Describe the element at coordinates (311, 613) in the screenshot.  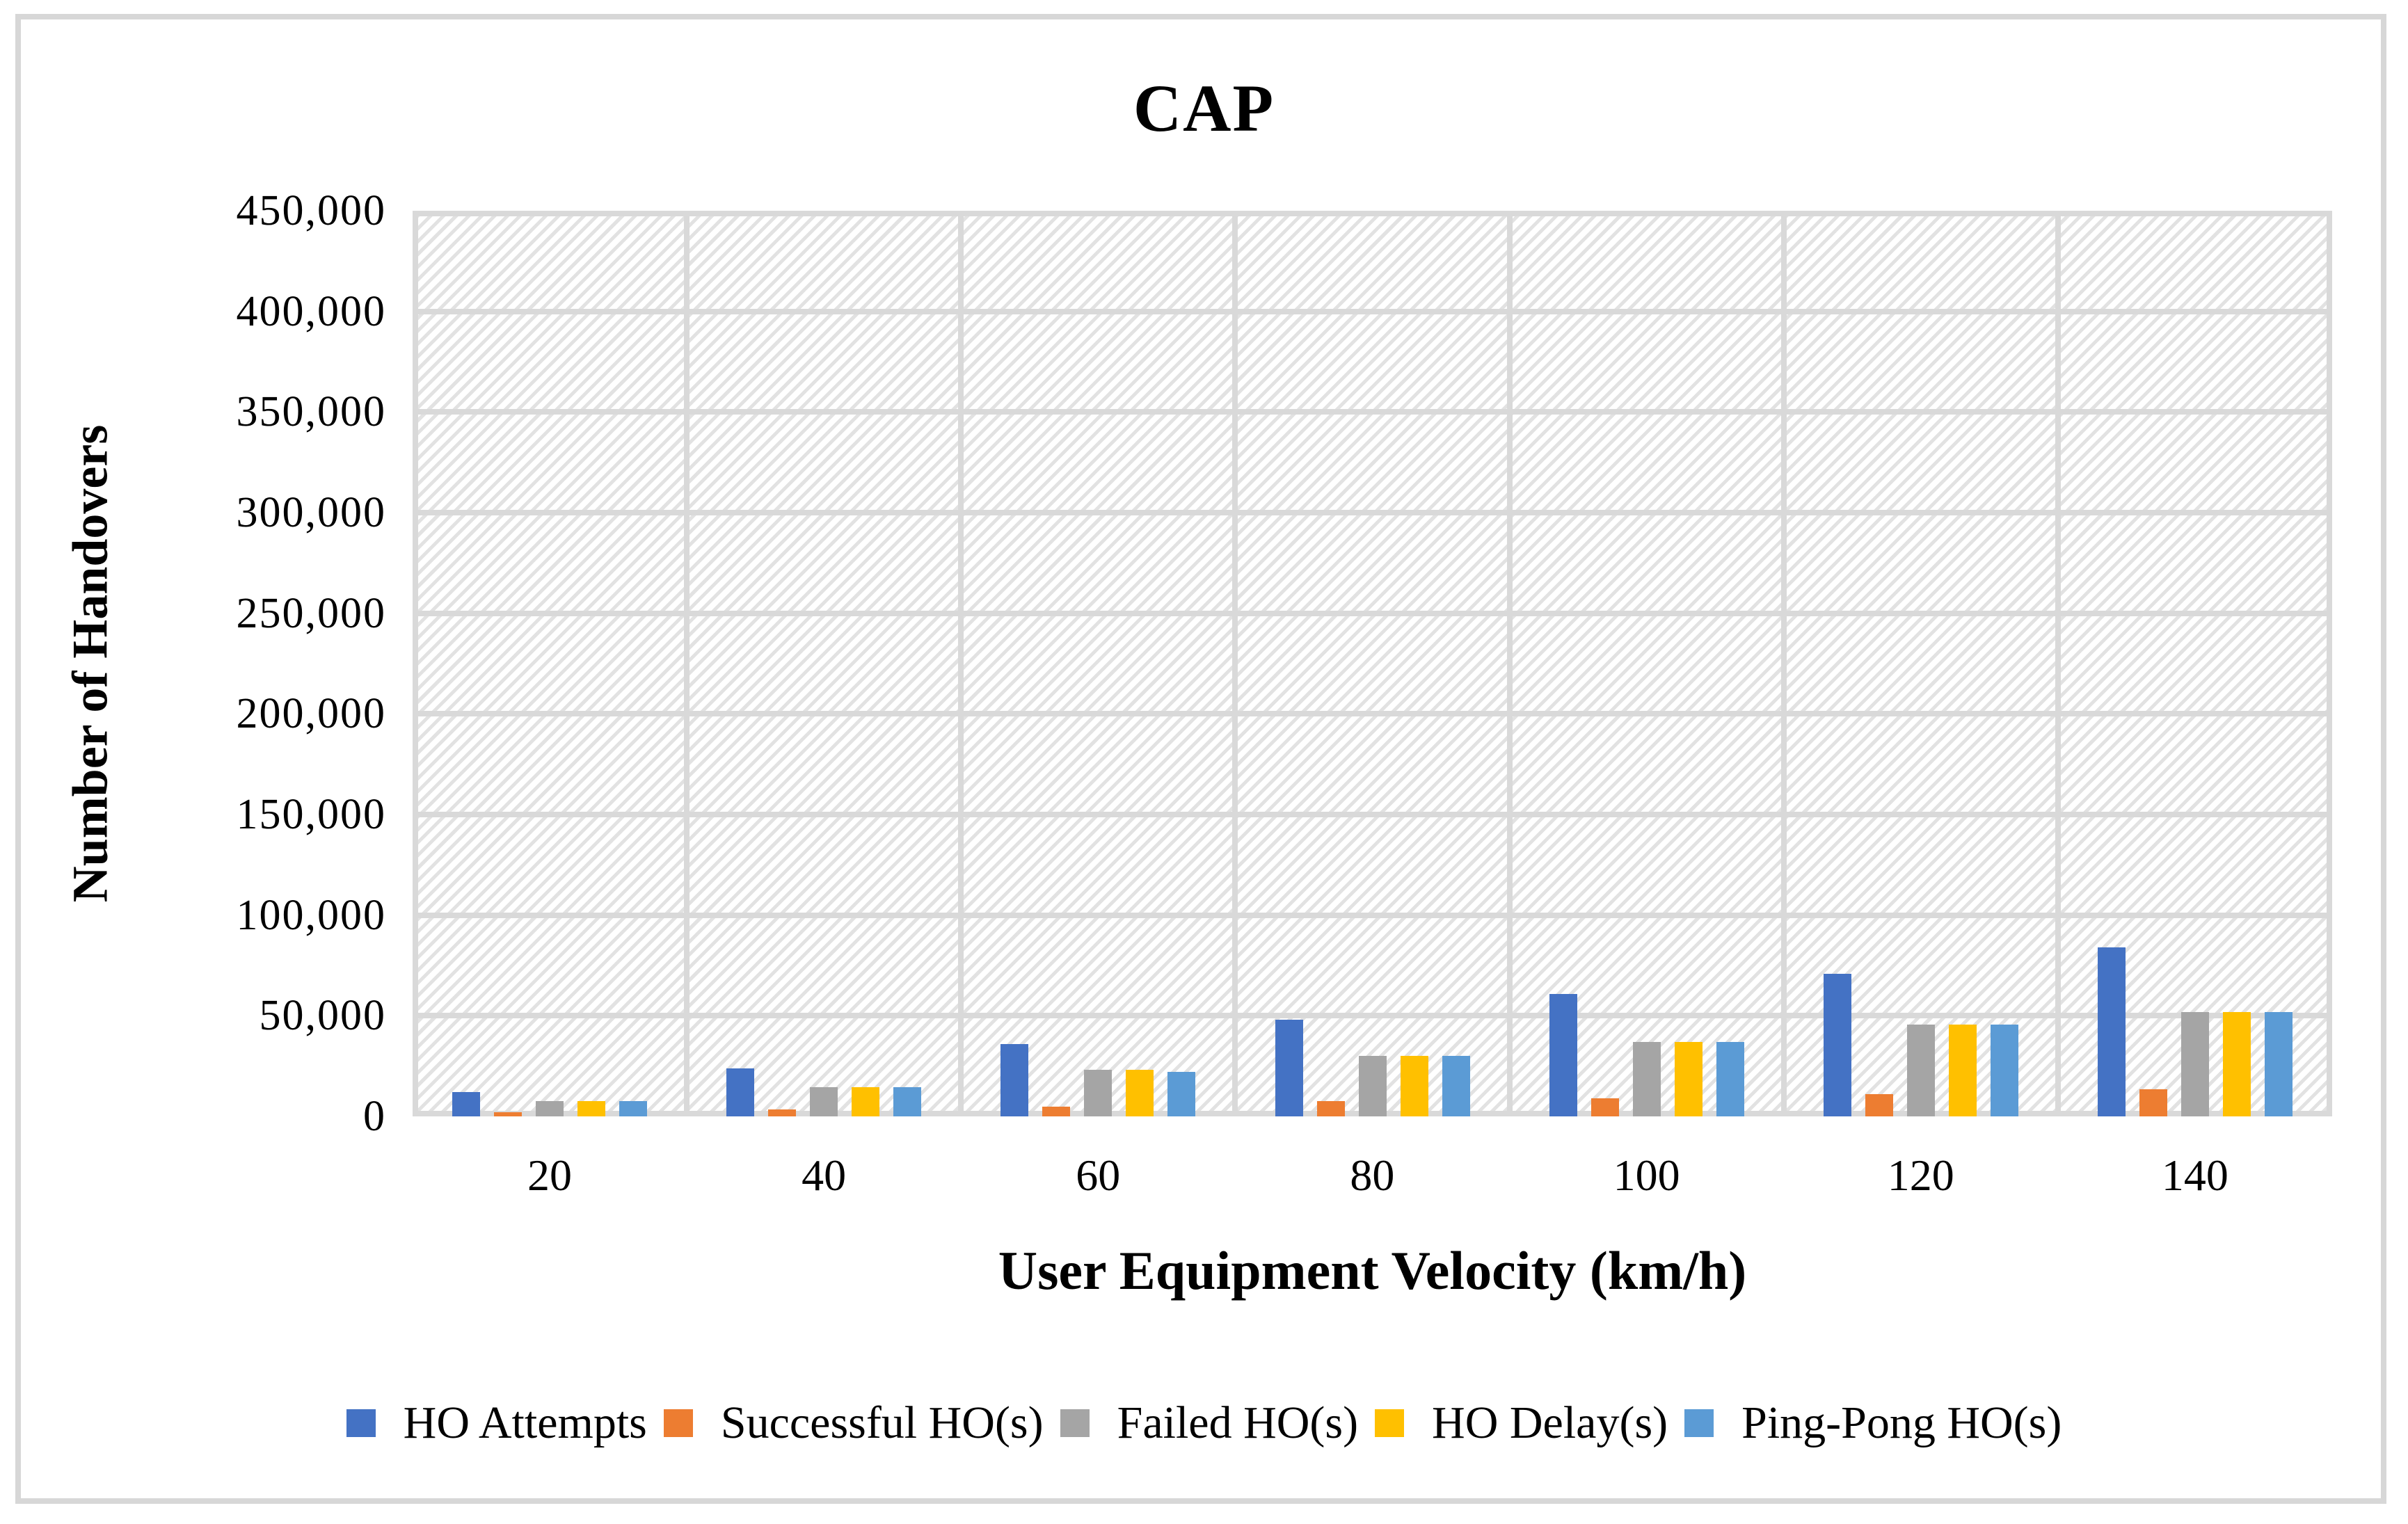
I see `y-tick-label: 250,000` at that location.